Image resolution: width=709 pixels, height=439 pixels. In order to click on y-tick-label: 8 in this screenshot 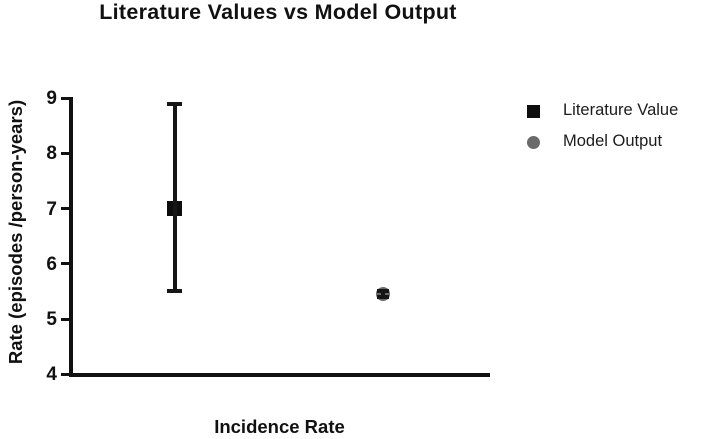, I will do `click(51, 154)`.